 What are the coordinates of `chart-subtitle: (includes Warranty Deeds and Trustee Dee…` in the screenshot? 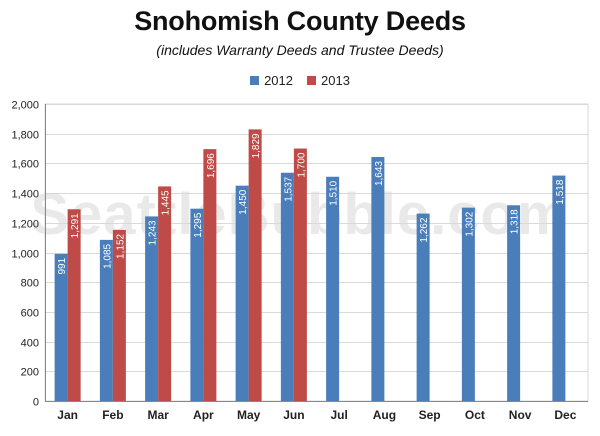 It's located at (300, 50).